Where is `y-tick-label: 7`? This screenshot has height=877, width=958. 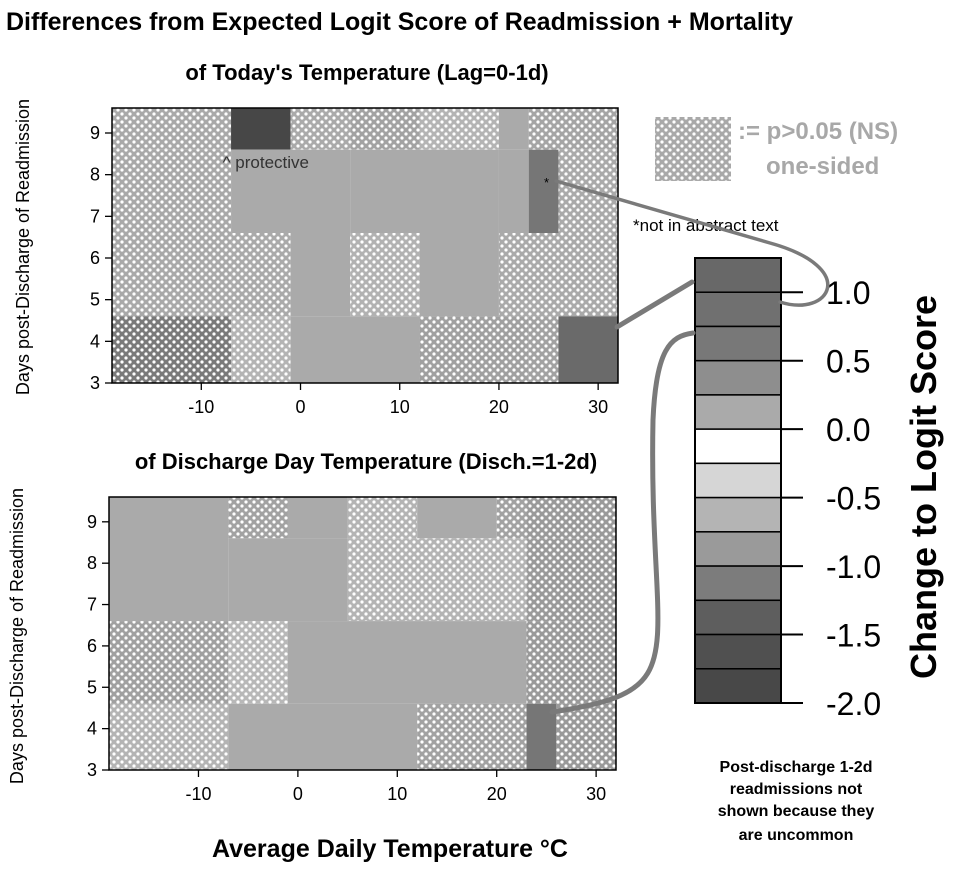
y-tick-label: 7 is located at coordinates (92, 605).